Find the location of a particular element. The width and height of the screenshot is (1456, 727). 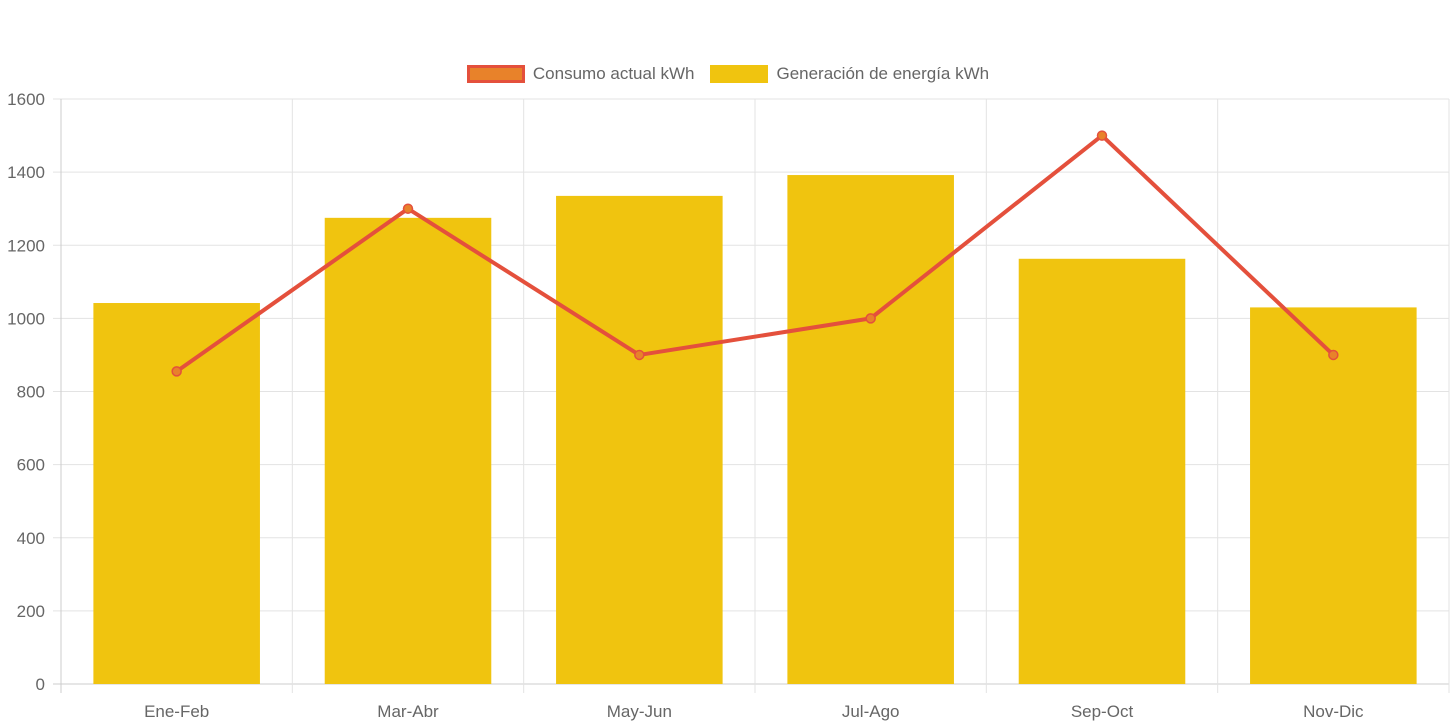

x-tick-label-Jul-Ago: Jul-Ago is located at coordinates (871, 711).